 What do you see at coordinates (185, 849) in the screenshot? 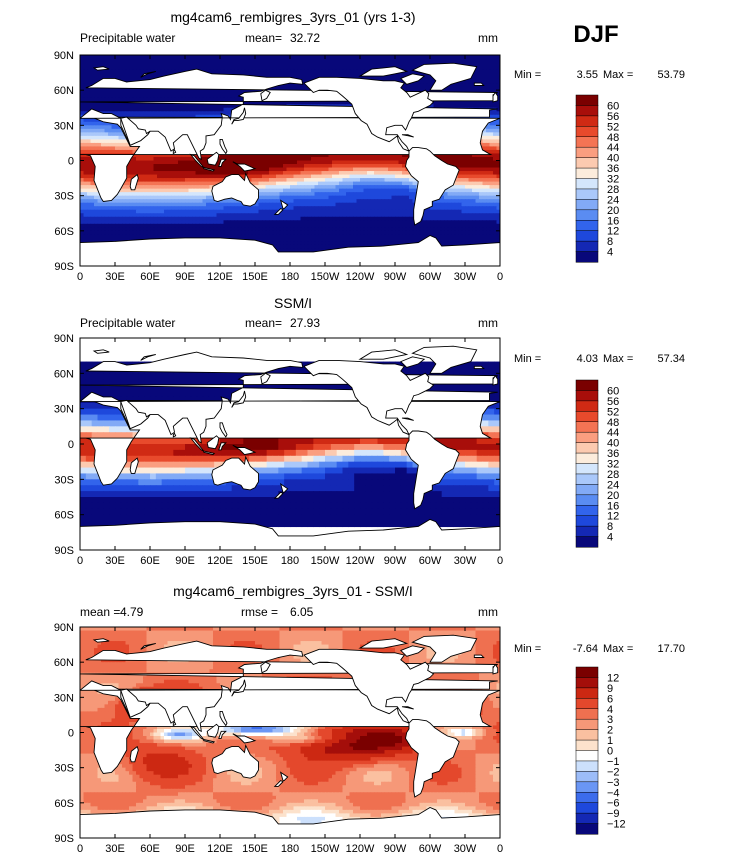
I see `panel-3-lon-tick: 90E` at bounding box center [185, 849].